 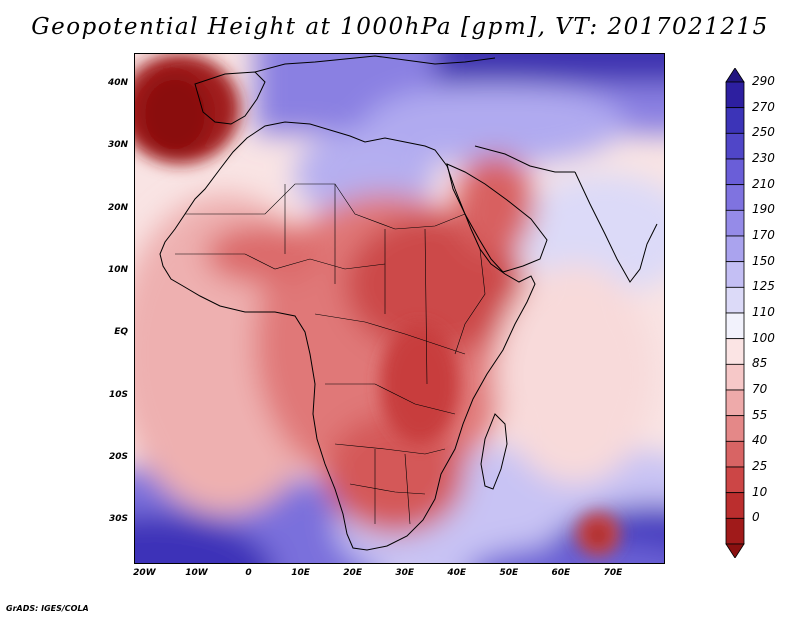 What do you see at coordinates (117, 145) in the screenshot?
I see `y-tick-label: 30N` at bounding box center [117, 145].